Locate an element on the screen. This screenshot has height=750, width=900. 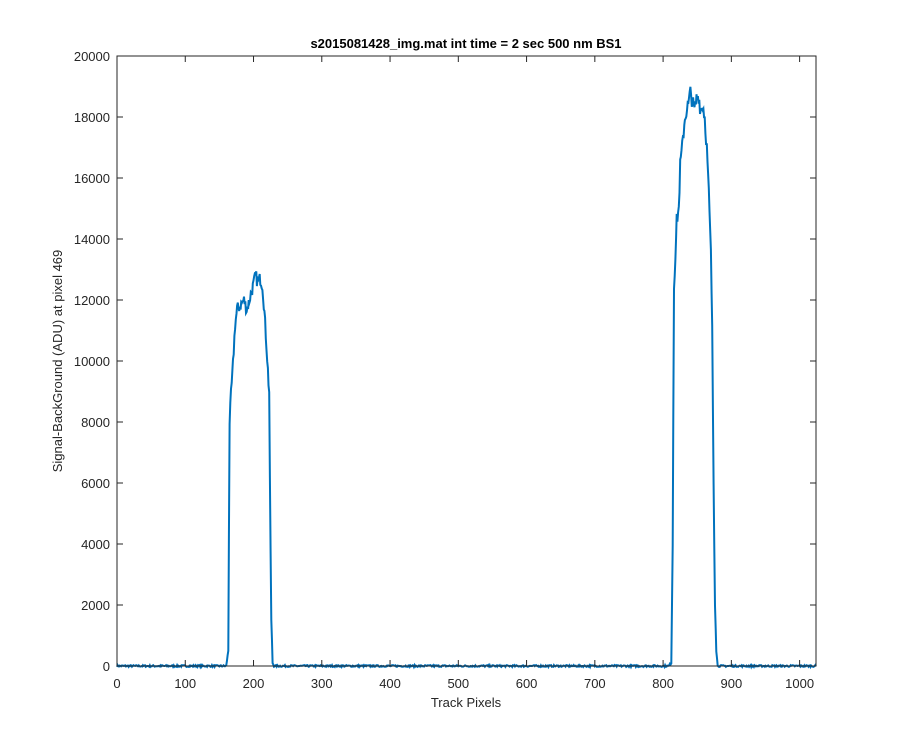
y-tick-label: 0 is located at coordinates (106, 666).